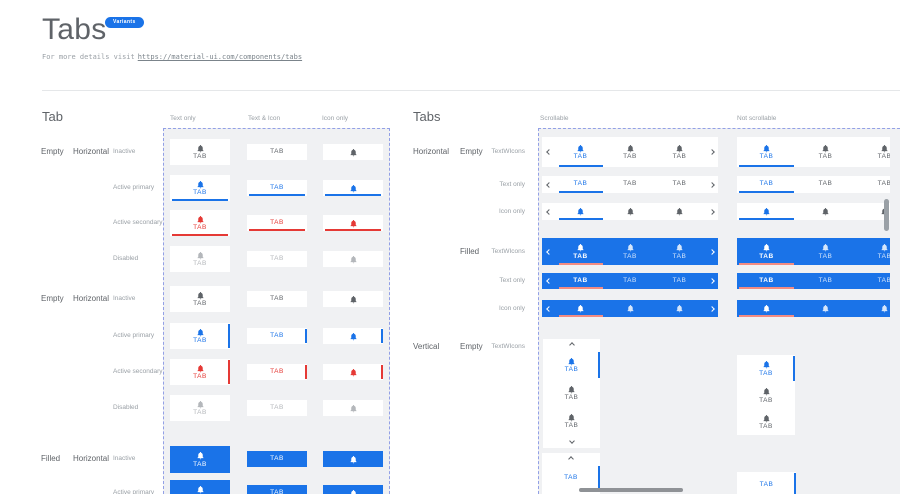 This screenshot has width=900, height=494. I want to click on horizontal-scrollbar-thumb, so click(631, 490).